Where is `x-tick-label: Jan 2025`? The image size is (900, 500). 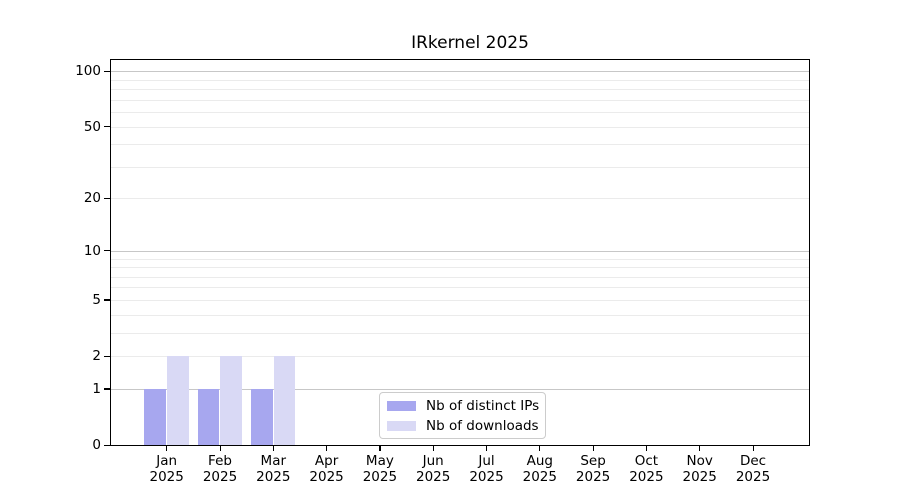 x-tick-label: Jan 2025 is located at coordinates (167, 469).